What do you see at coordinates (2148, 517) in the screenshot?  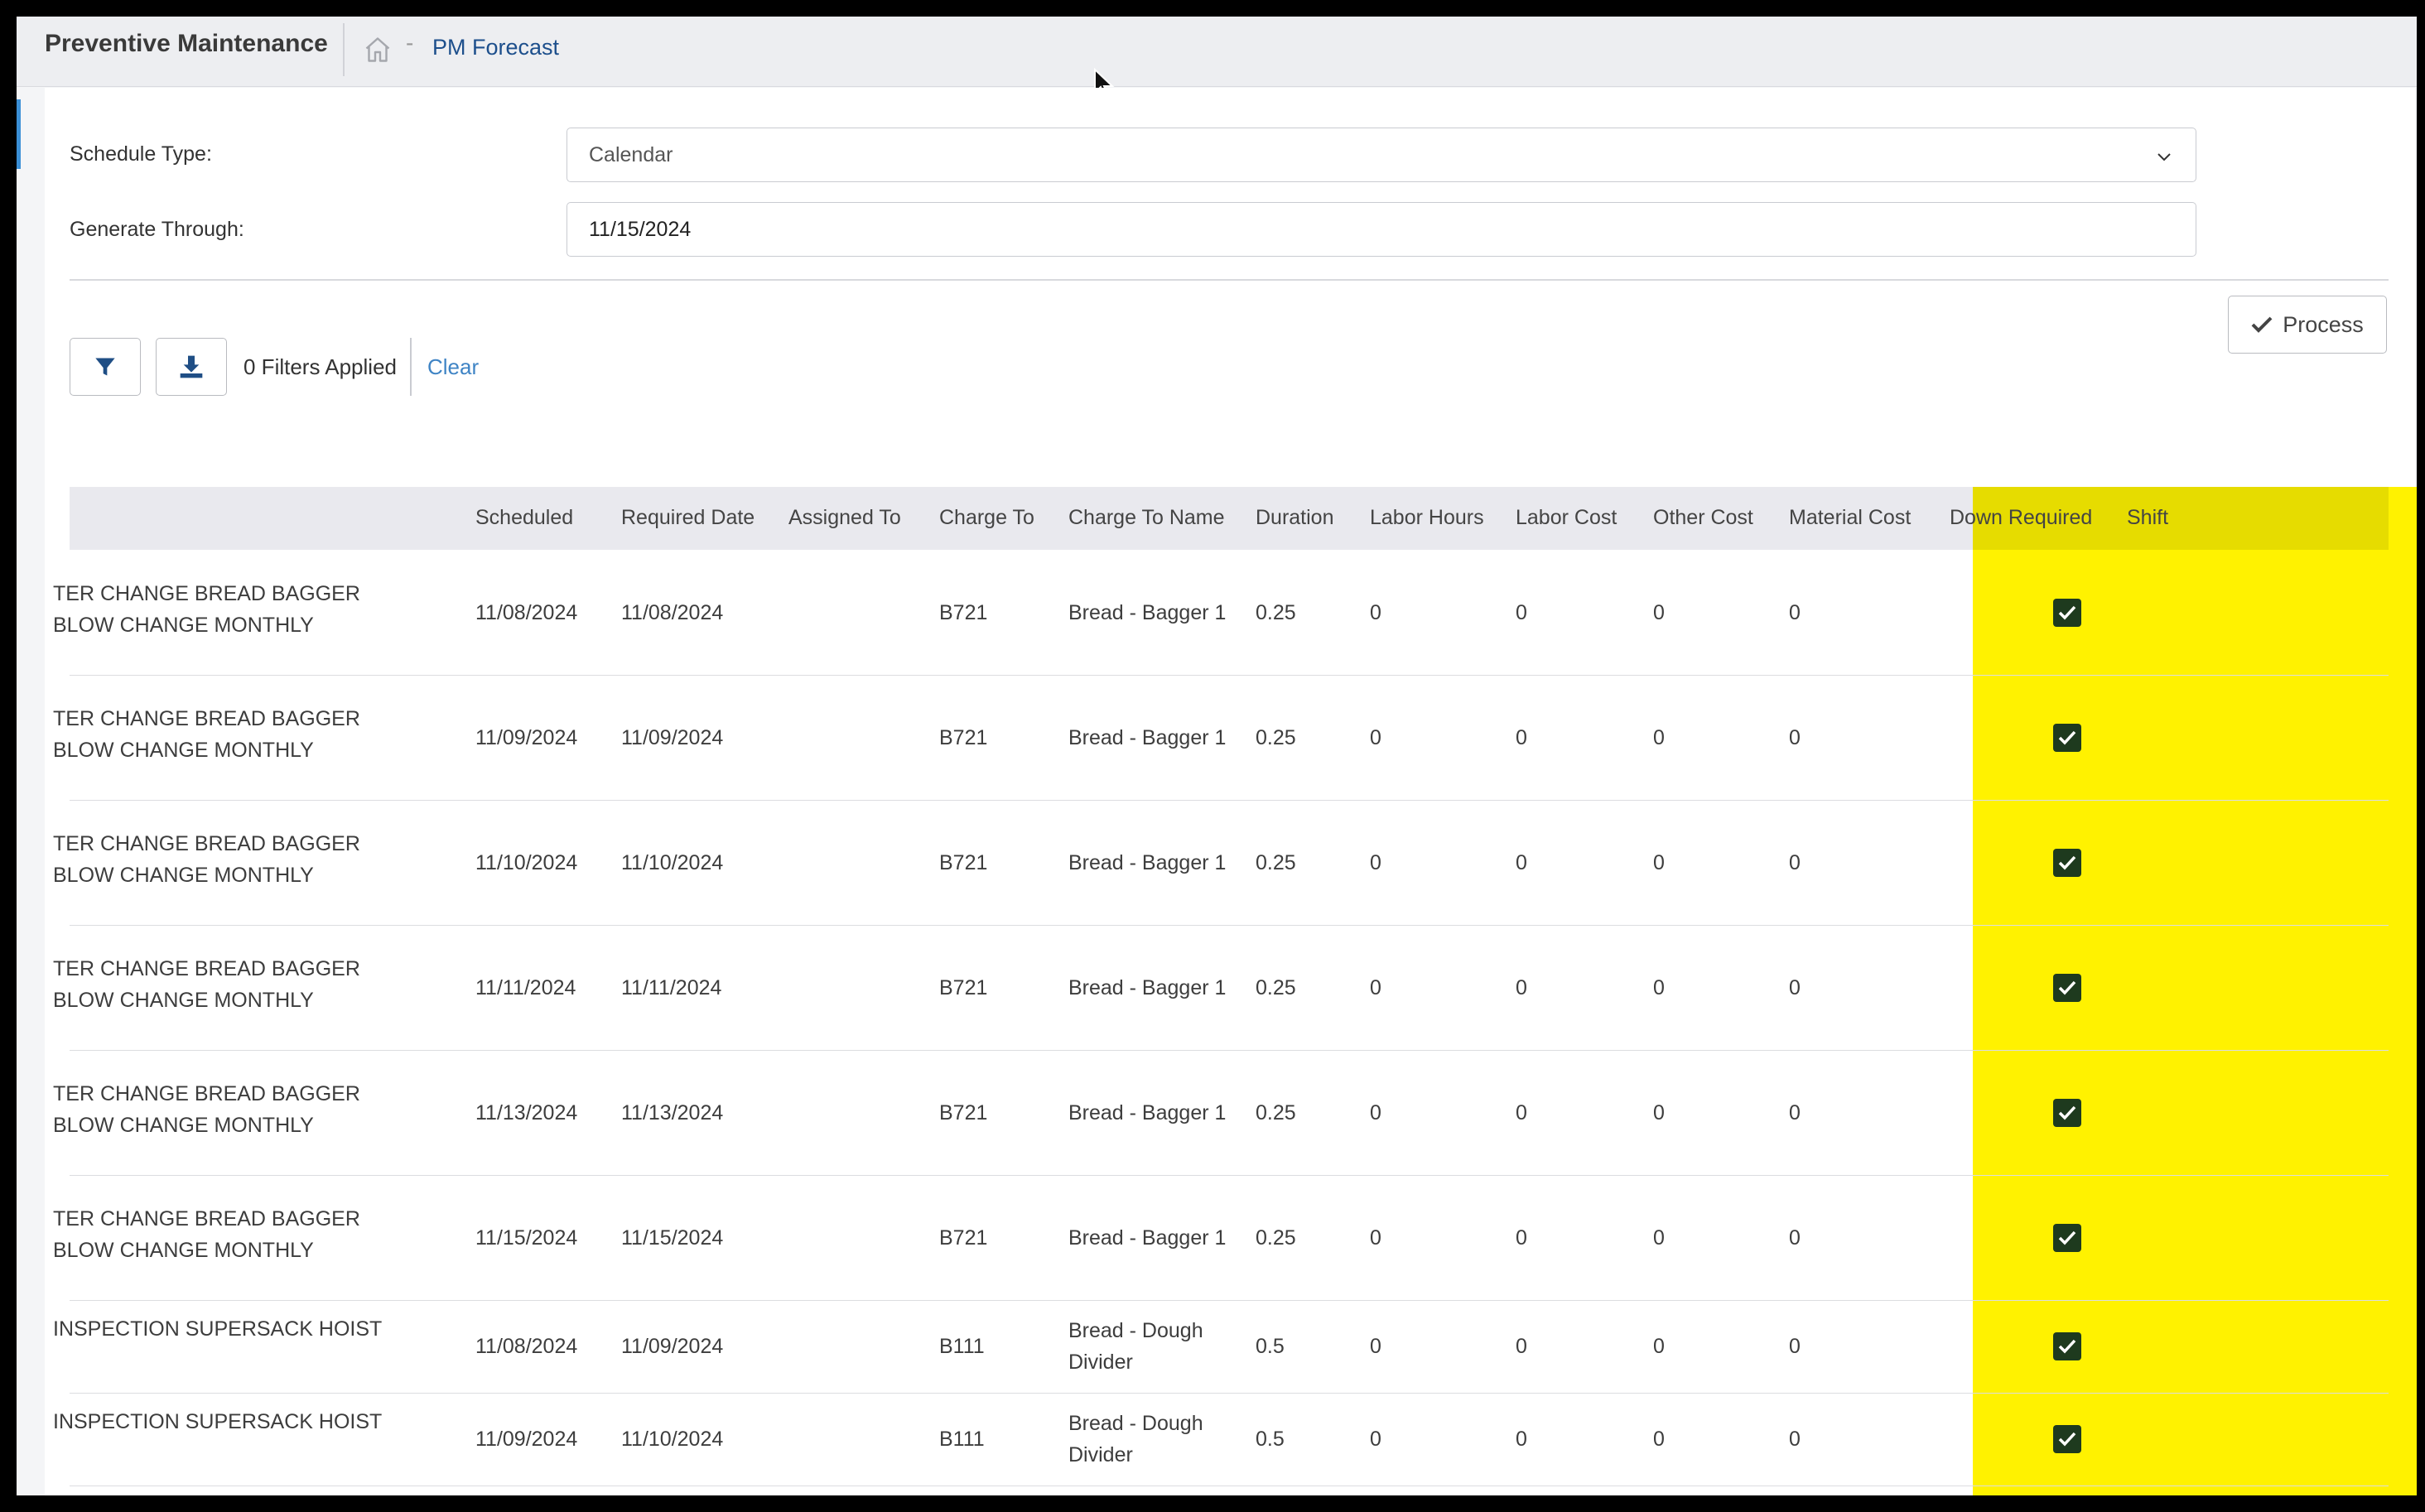 I see `column-shift: Shift` at bounding box center [2148, 517].